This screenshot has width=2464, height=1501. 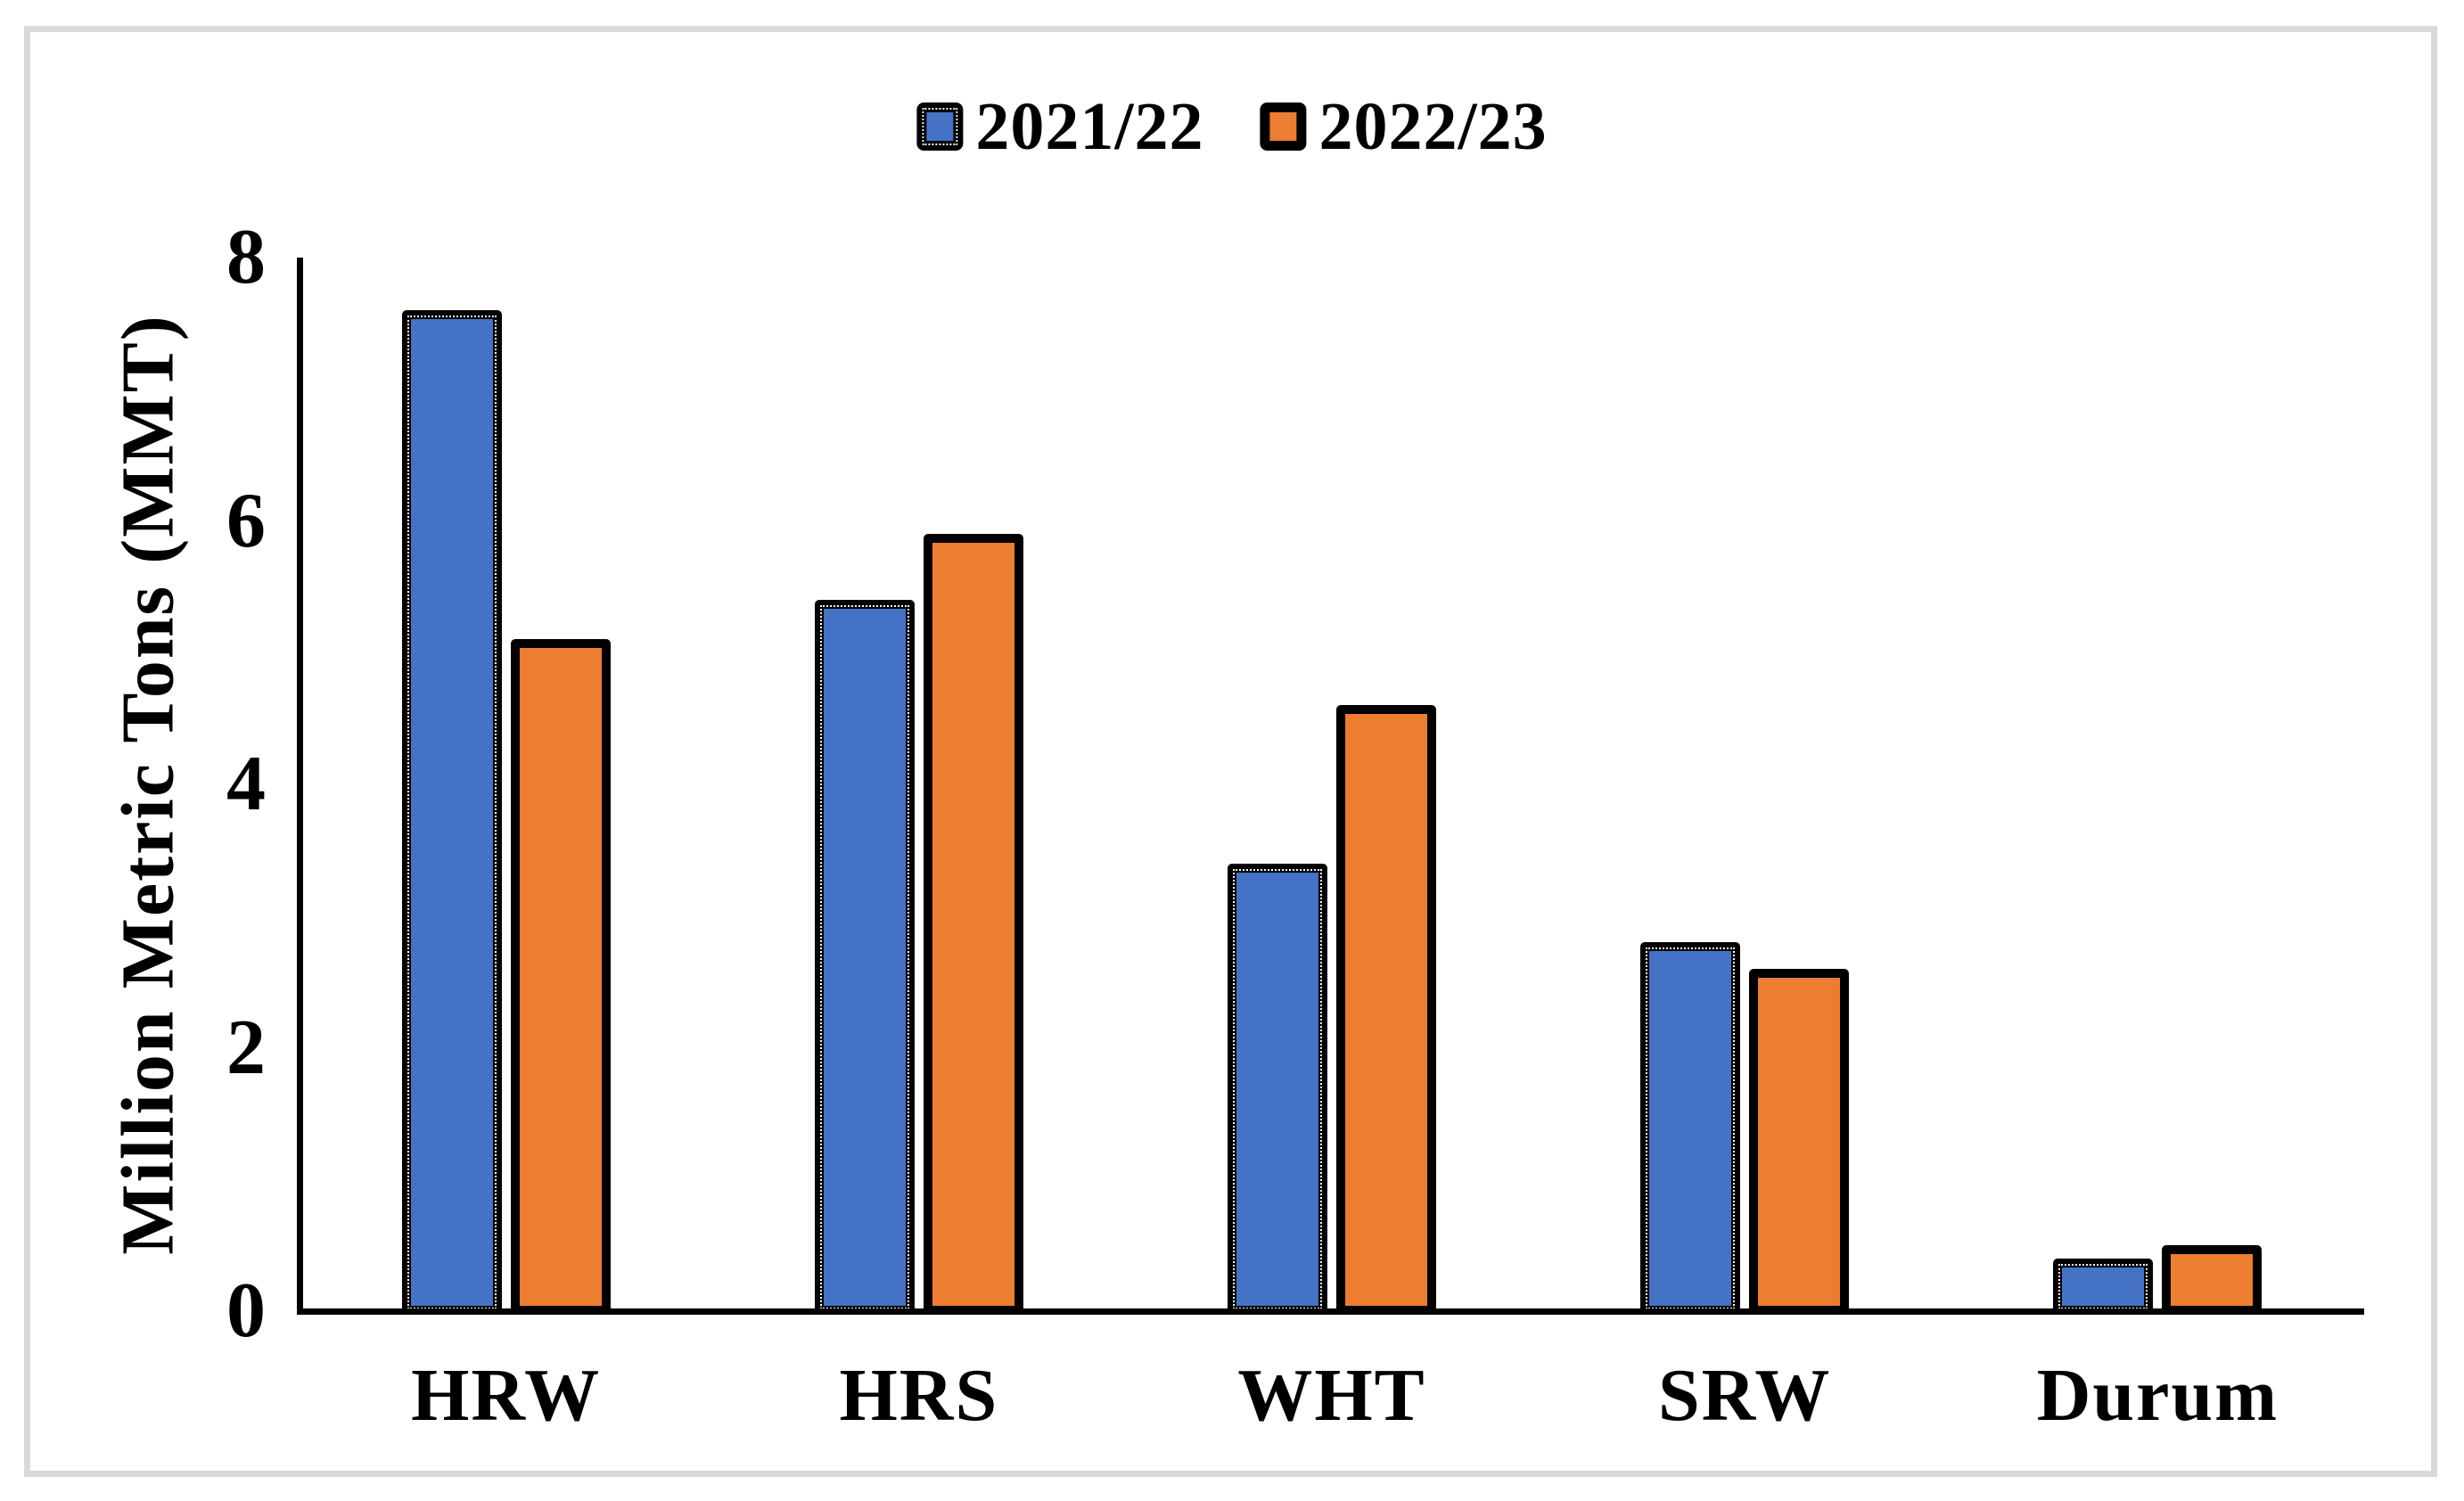 What do you see at coordinates (246, 257) in the screenshot?
I see `y-tick-label-8: 8` at bounding box center [246, 257].